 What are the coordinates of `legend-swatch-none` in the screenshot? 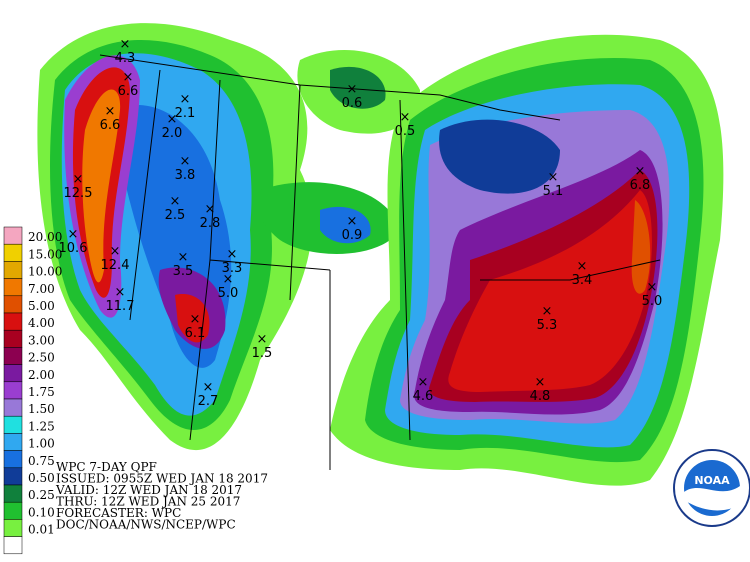 It's located at (13, 545).